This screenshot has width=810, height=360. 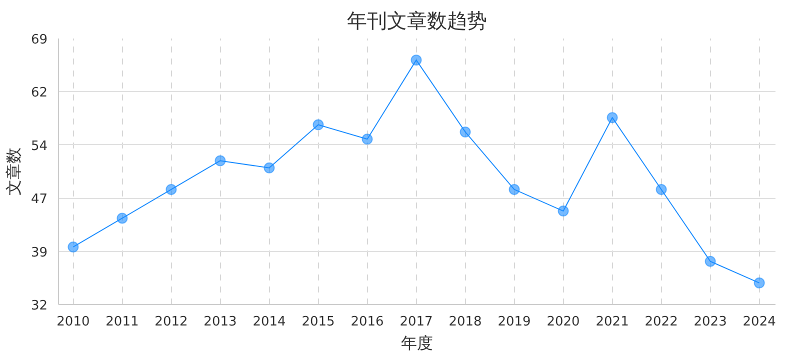 What do you see at coordinates (367, 322) in the screenshot?
I see `x-tick-label: 2016` at bounding box center [367, 322].